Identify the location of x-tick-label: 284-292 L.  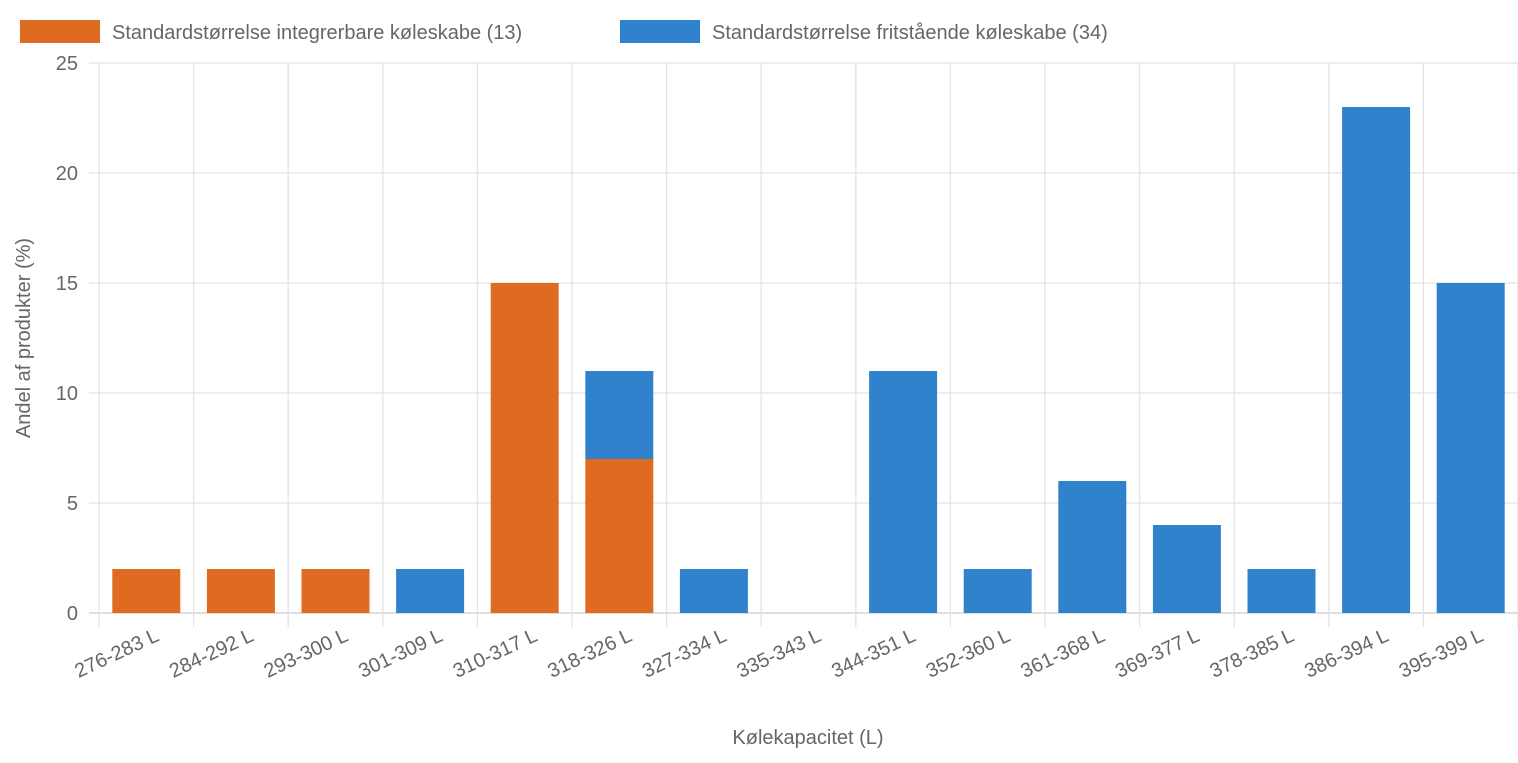
(211, 654).